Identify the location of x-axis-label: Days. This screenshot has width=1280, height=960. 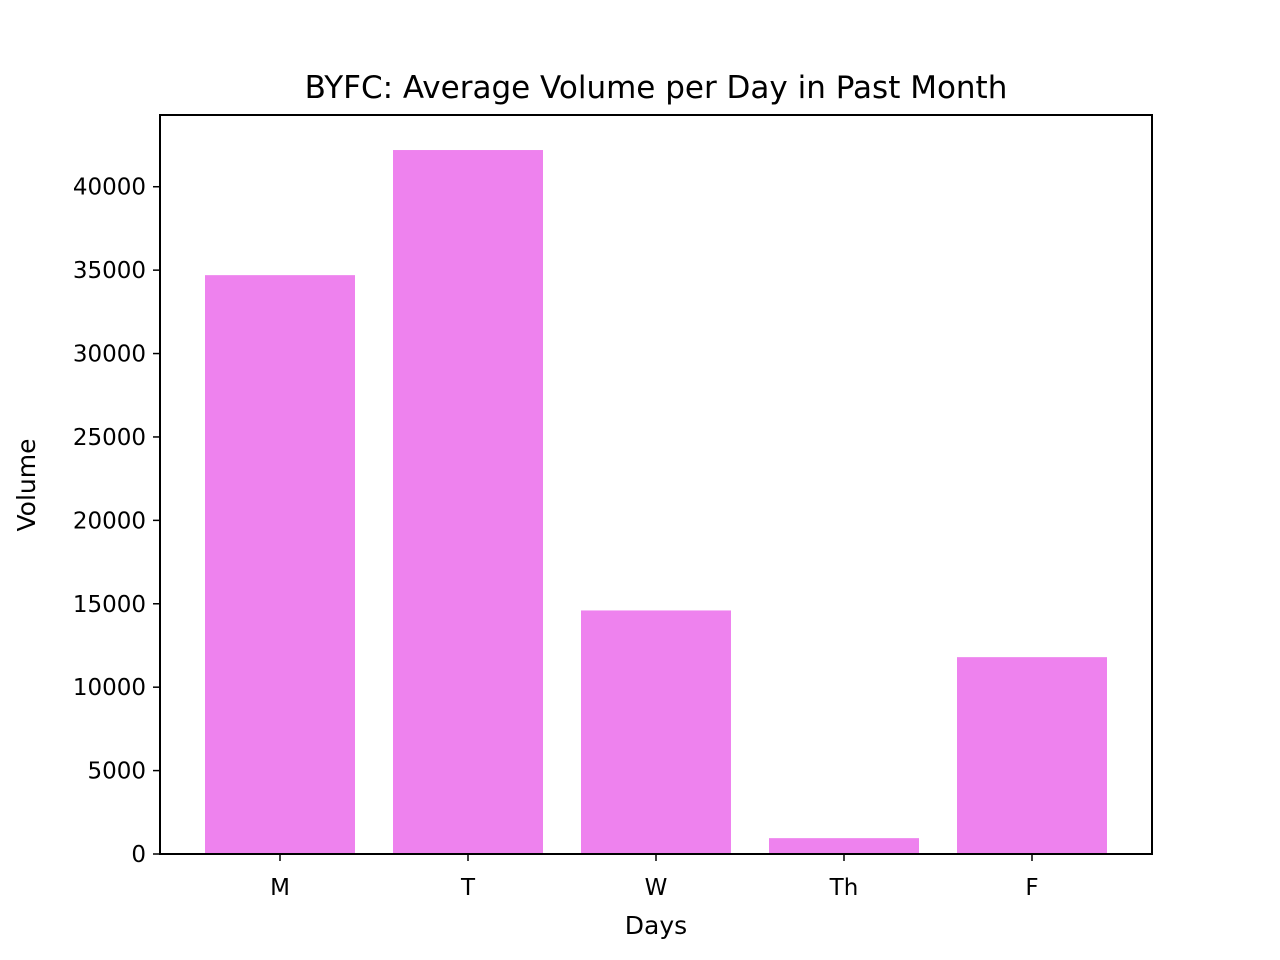
(656, 925).